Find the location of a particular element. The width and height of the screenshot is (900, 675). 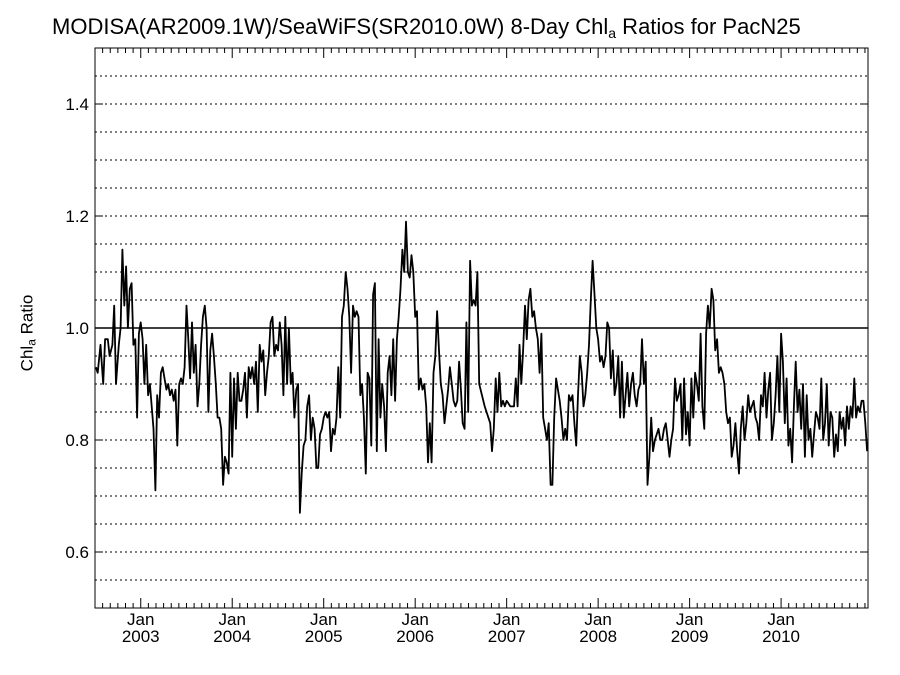

y-tick-label: 0.8 is located at coordinates (77, 440).